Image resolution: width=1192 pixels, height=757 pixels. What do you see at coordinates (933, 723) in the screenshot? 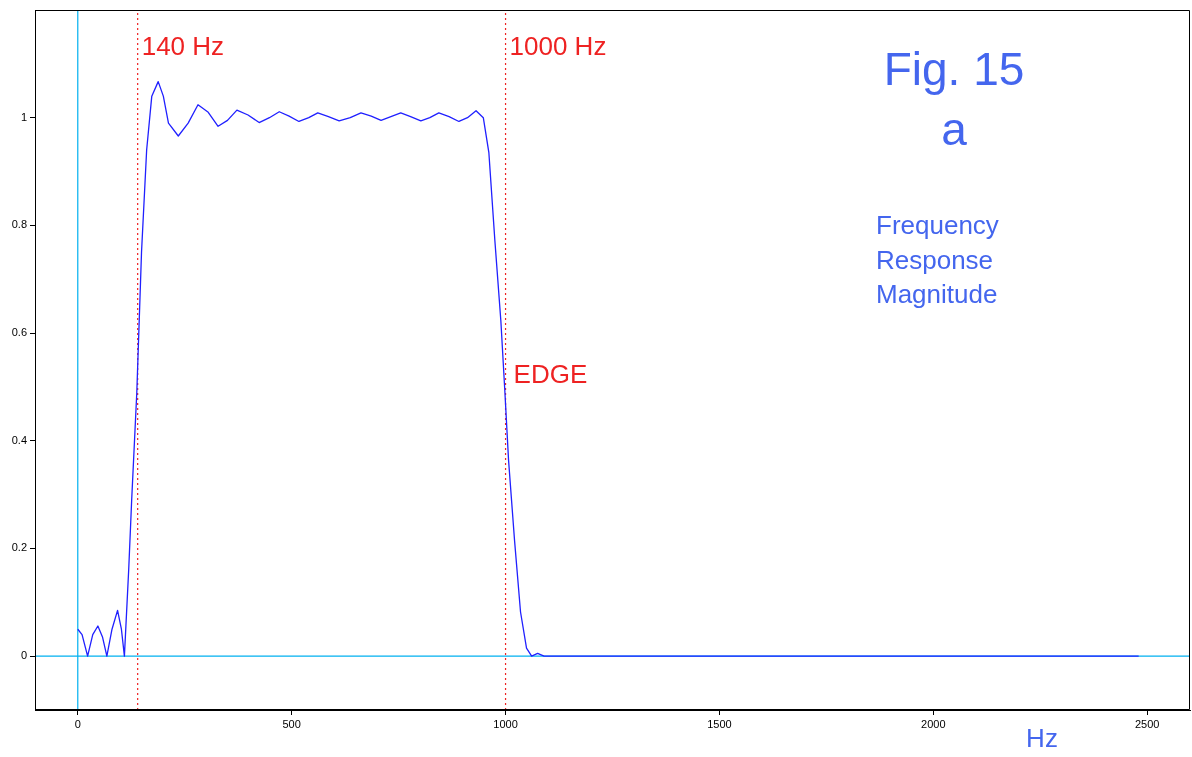
I see `x-tick-label: 2000` at bounding box center [933, 723].